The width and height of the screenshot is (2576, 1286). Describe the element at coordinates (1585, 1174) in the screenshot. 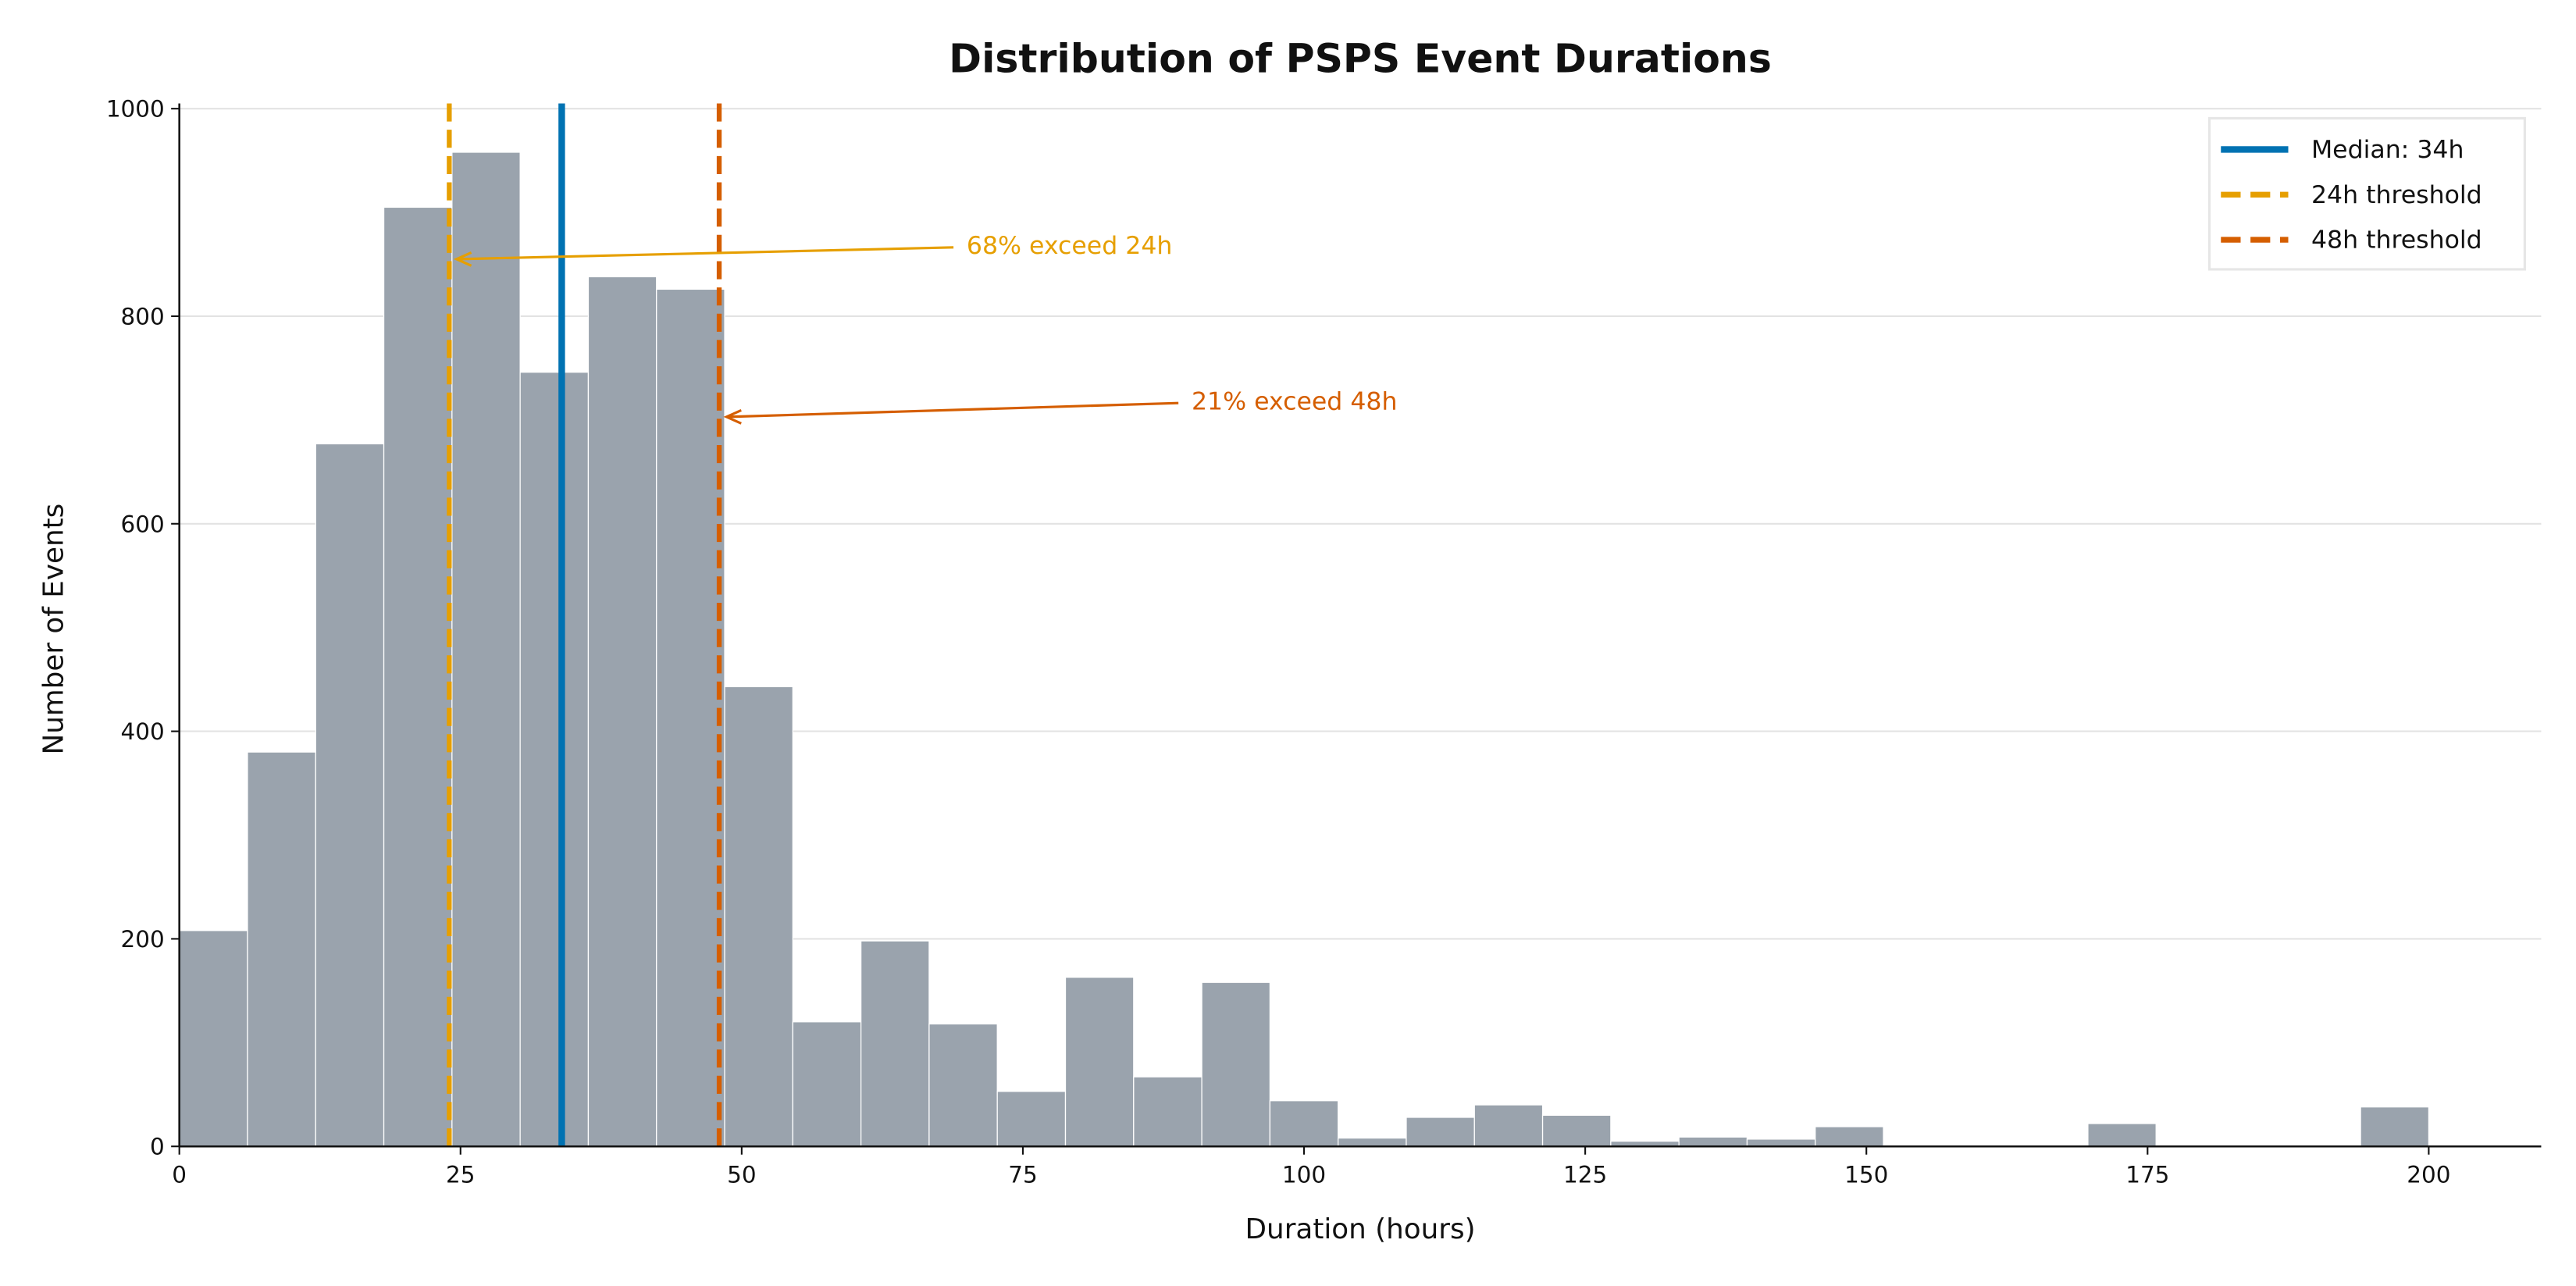

I see `x-tick-label: 125` at that location.